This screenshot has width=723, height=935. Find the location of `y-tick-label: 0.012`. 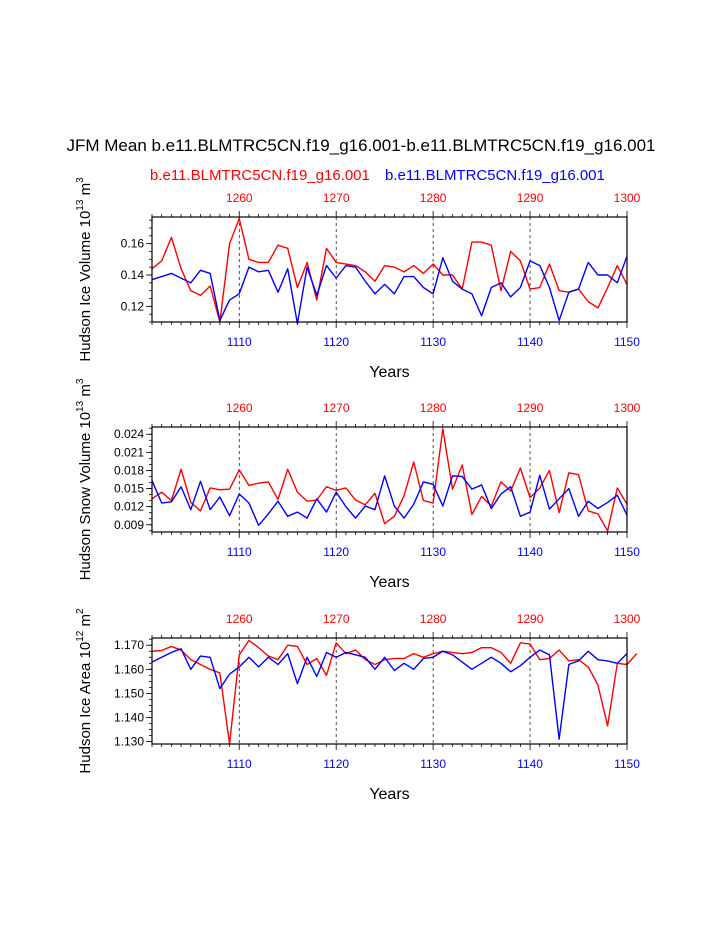

y-tick-label: 0.012 is located at coordinates (129, 507).